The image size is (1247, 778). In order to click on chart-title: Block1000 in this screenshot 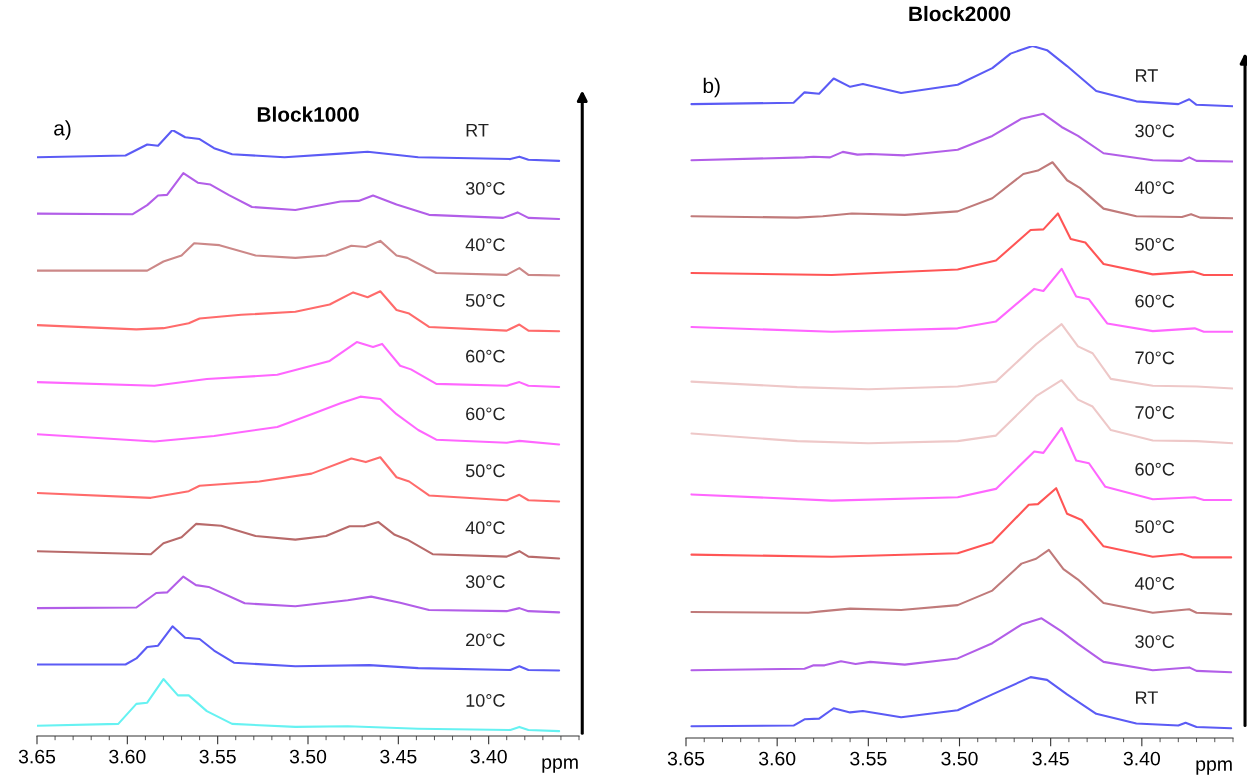, I will do `click(308, 114)`.